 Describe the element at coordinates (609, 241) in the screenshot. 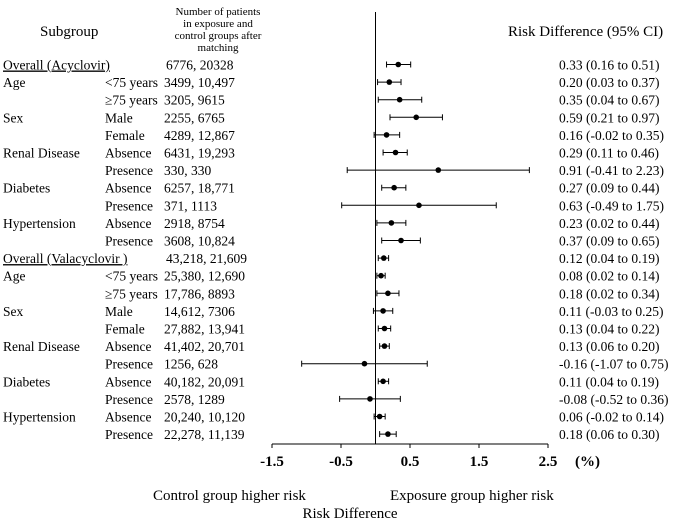

I see `ci-label: 0.37 (0.09 to 0.65)` at that location.